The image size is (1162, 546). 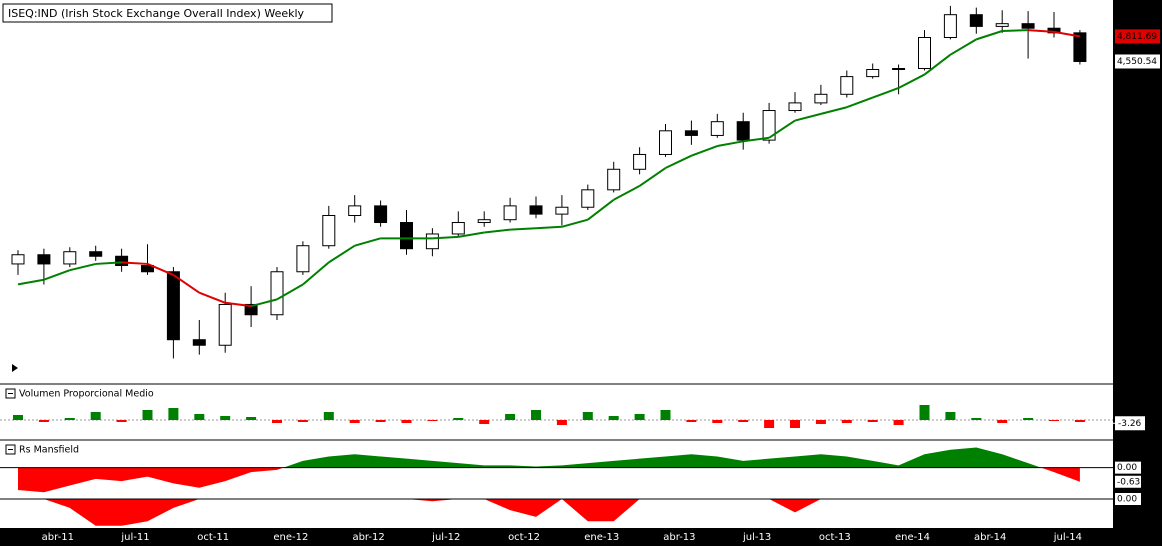 What do you see at coordinates (213, 537) in the screenshot?
I see `x-tick-label: oct-11` at bounding box center [213, 537].